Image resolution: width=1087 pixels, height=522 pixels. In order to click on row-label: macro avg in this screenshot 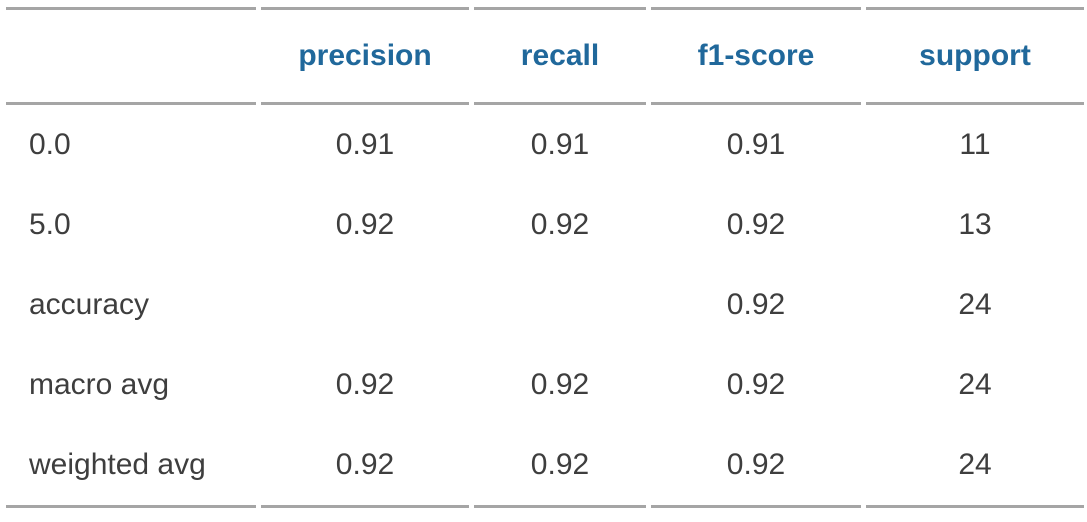, I will do `click(99, 384)`.